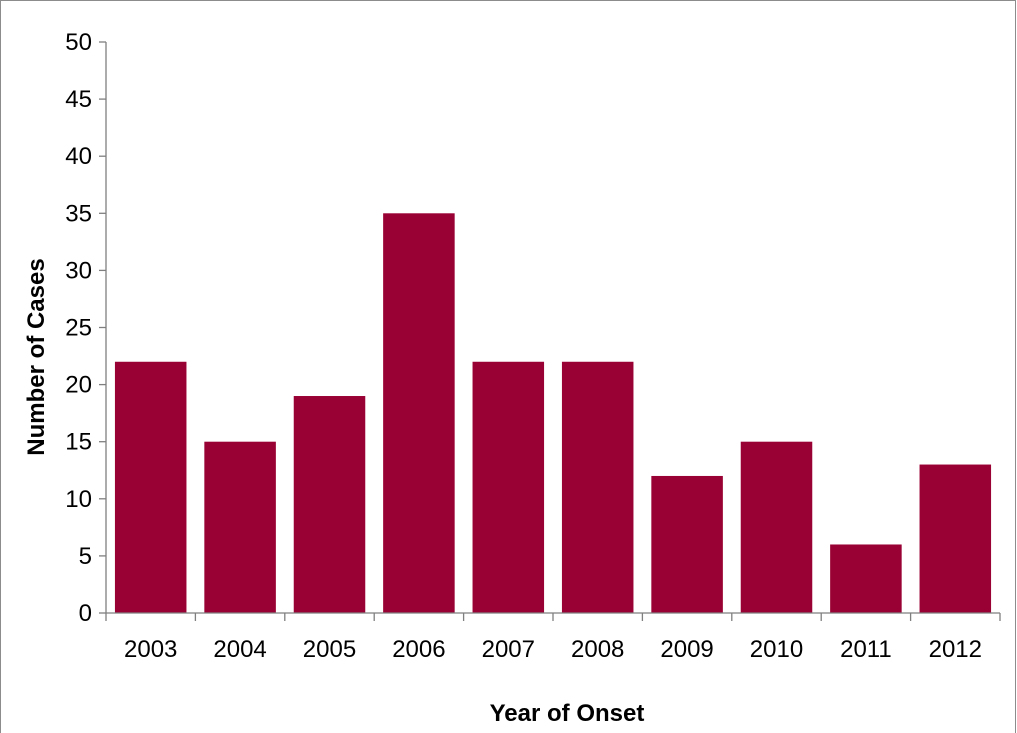 The image size is (1017, 733). What do you see at coordinates (78, 99) in the screenshot?
I see `y-tick-label: 45` at bounding box center [78, 99].